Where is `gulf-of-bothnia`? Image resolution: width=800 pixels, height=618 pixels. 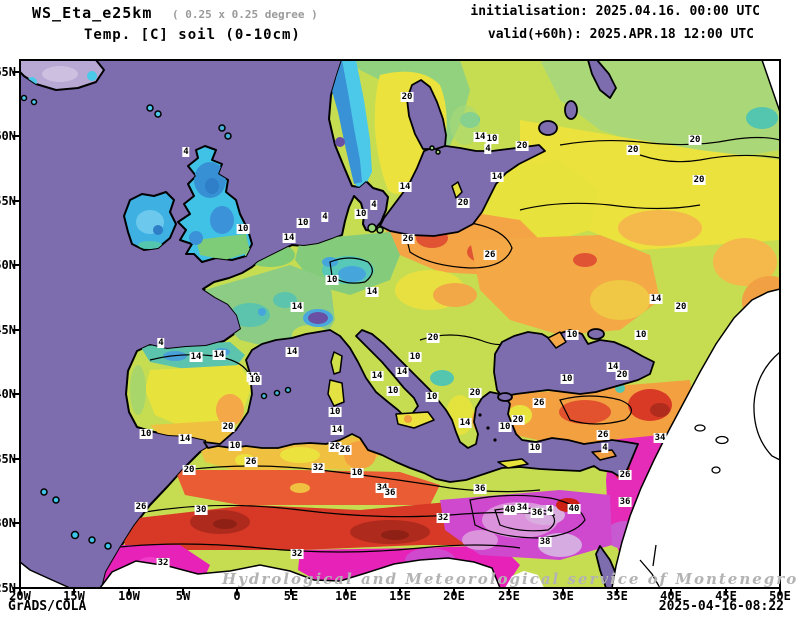
gulf-of-bothnia is located at coordinates (426, 114).